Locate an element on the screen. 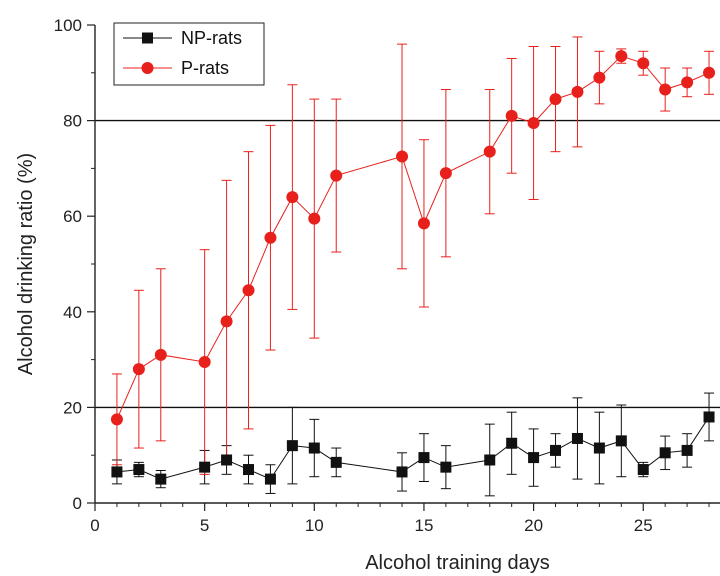  x-tick-label: 20 is located at coordinates (533, 525).